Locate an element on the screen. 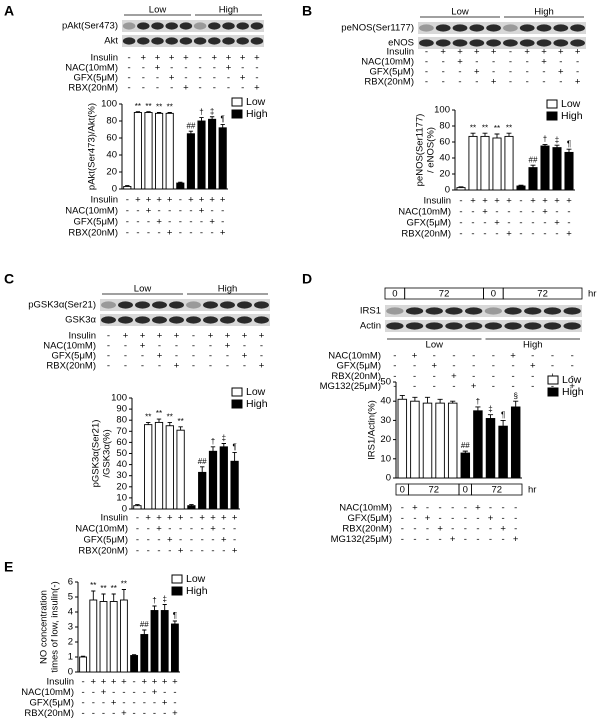  significance: † is located at coordinates (201, 112).